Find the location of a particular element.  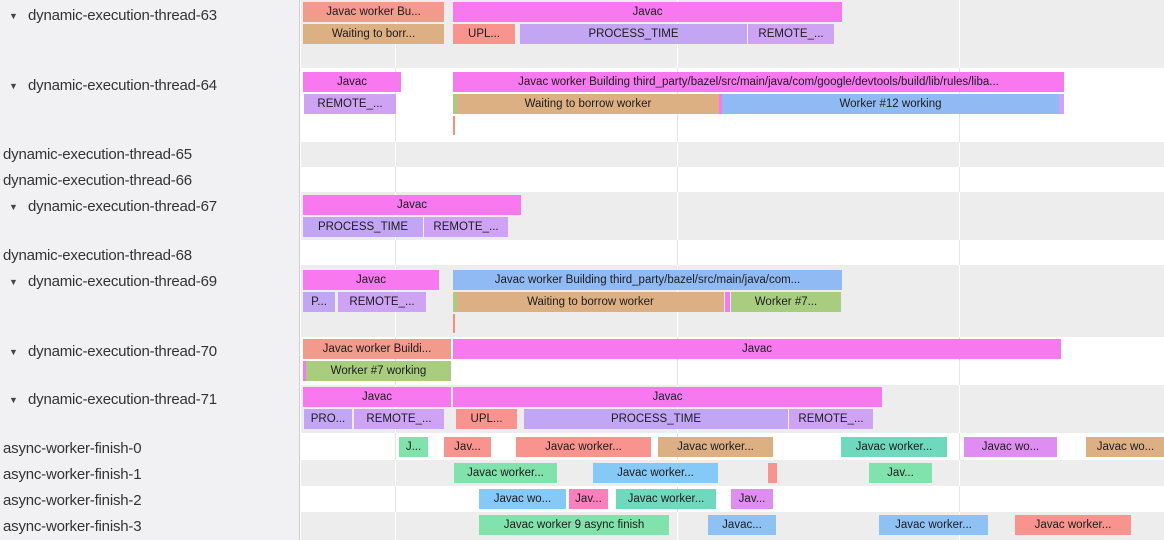

sidebar-item-async-worker-finish-0: async-worker-finish-0 is located at coordinates (149, 449).